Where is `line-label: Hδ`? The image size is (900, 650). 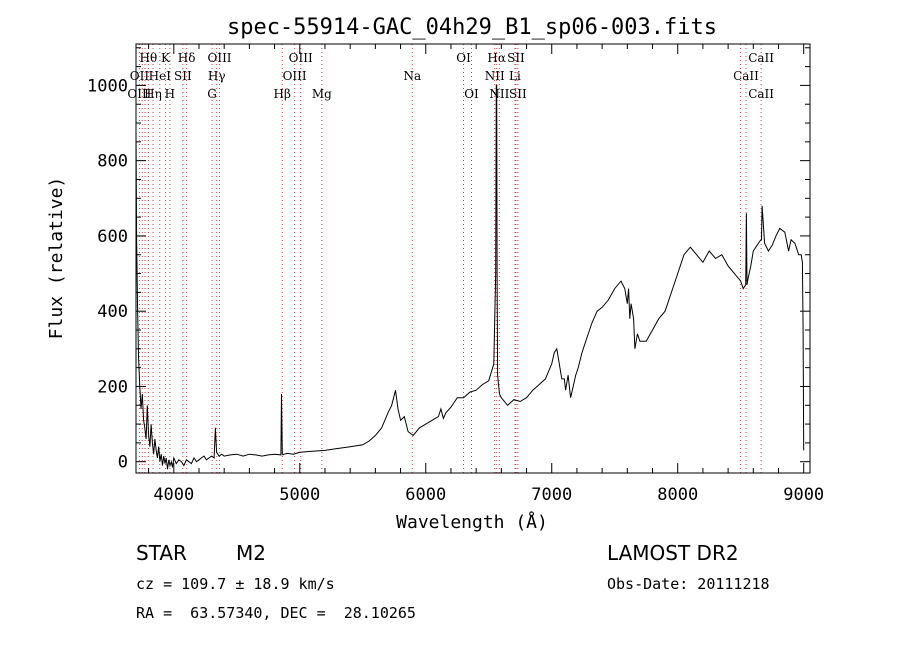
line-label: Hδ is located at coordinates (187, 58).